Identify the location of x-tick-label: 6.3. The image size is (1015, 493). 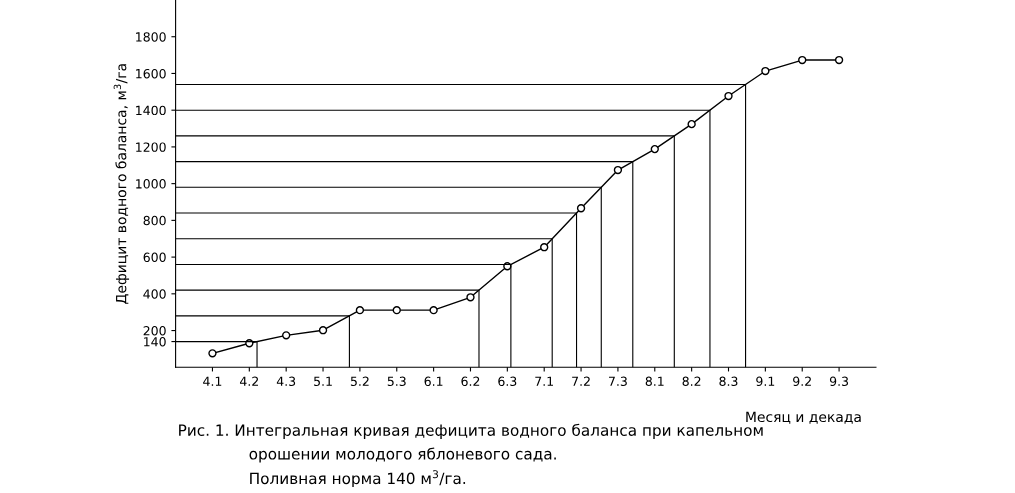
(507, 381).